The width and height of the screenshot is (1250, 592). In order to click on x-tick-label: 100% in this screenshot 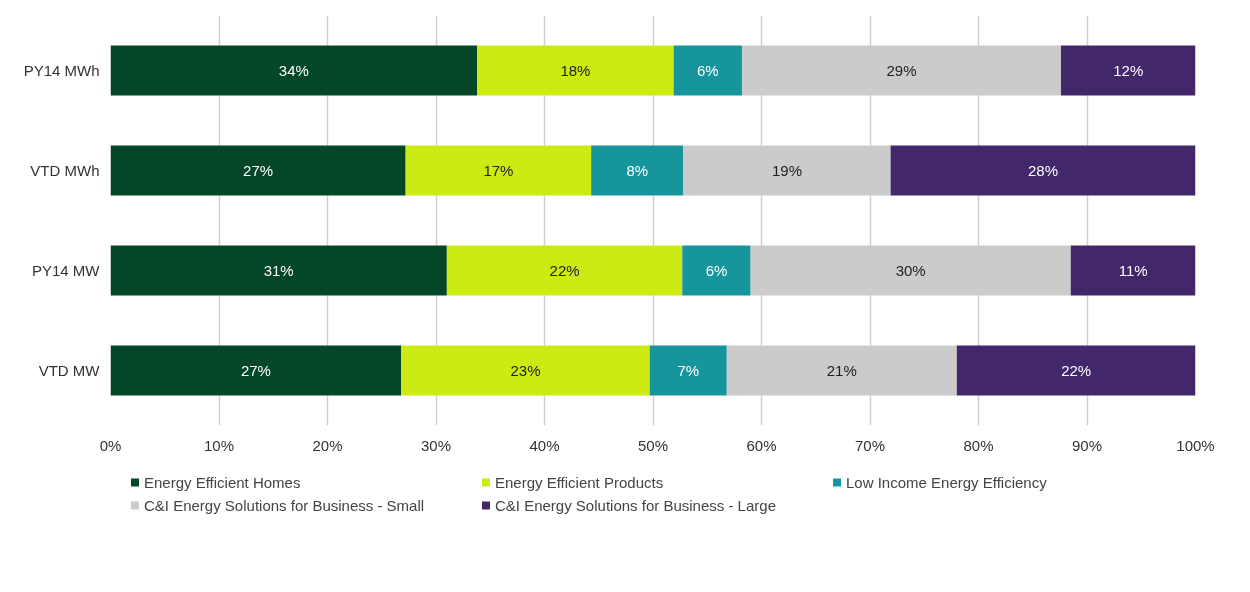, I will do `click(1195, 445)`.